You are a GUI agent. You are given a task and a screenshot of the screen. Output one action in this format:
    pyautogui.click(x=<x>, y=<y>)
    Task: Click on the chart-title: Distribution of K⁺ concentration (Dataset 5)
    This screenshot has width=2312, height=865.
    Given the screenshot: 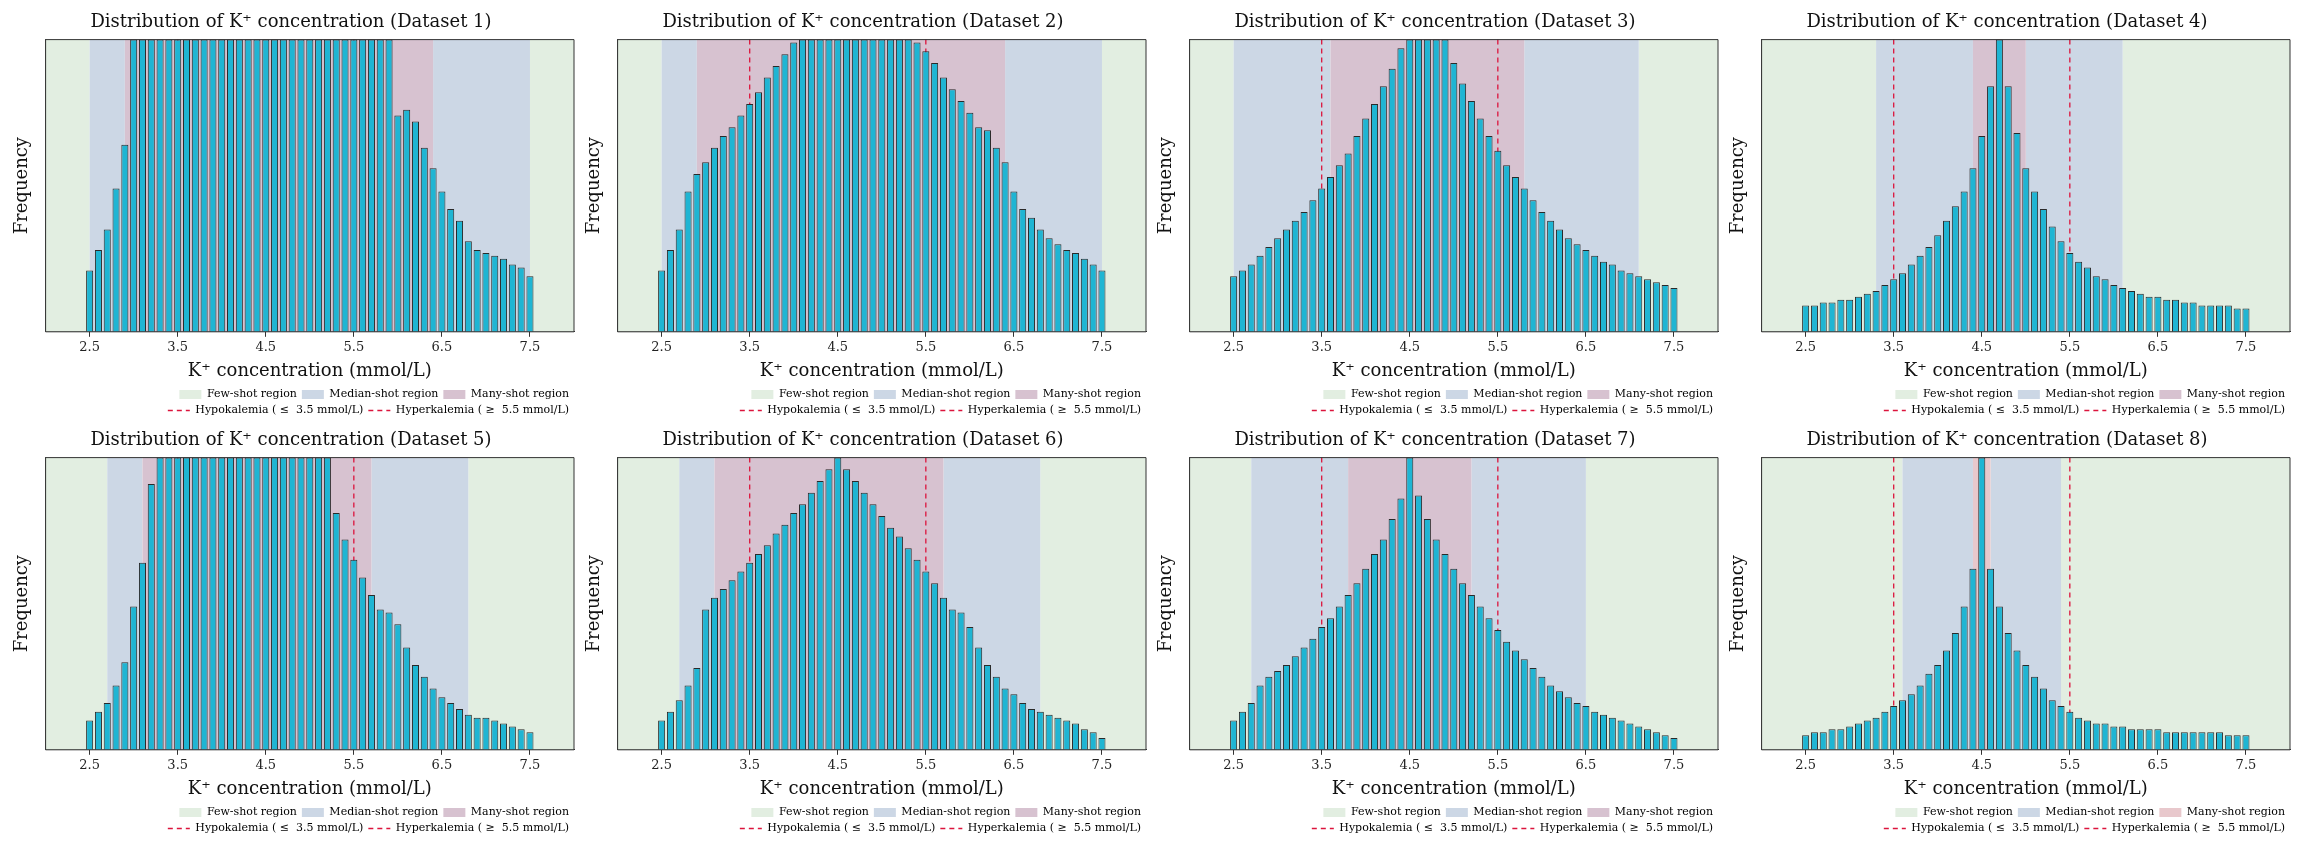 What is the action you would take?
    pyautogui.click(x=291, y=439)
    